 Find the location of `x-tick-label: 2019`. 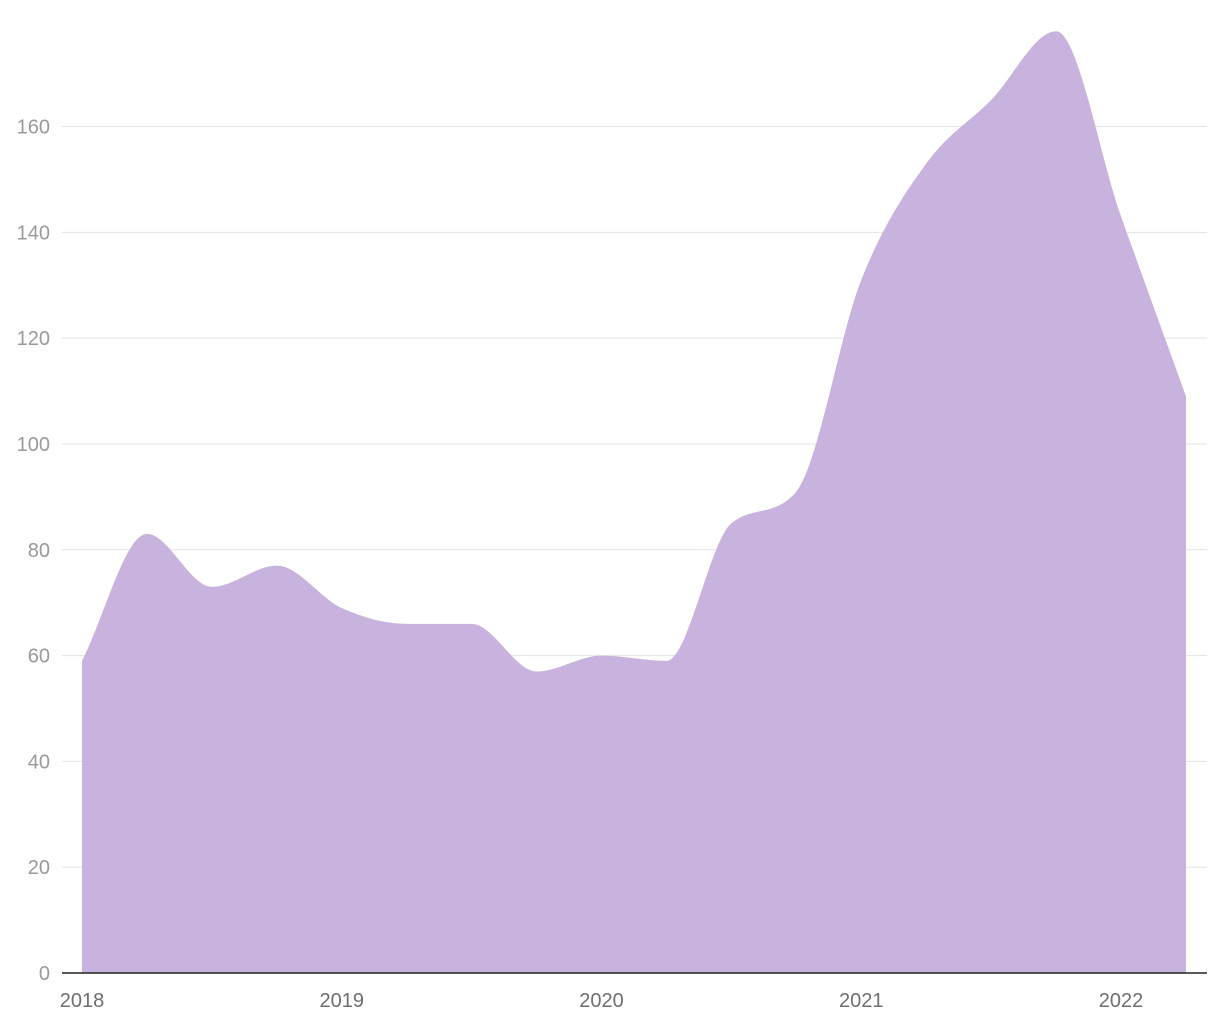

x-tick-label: 2019 is located at coordinates (342, 1001).